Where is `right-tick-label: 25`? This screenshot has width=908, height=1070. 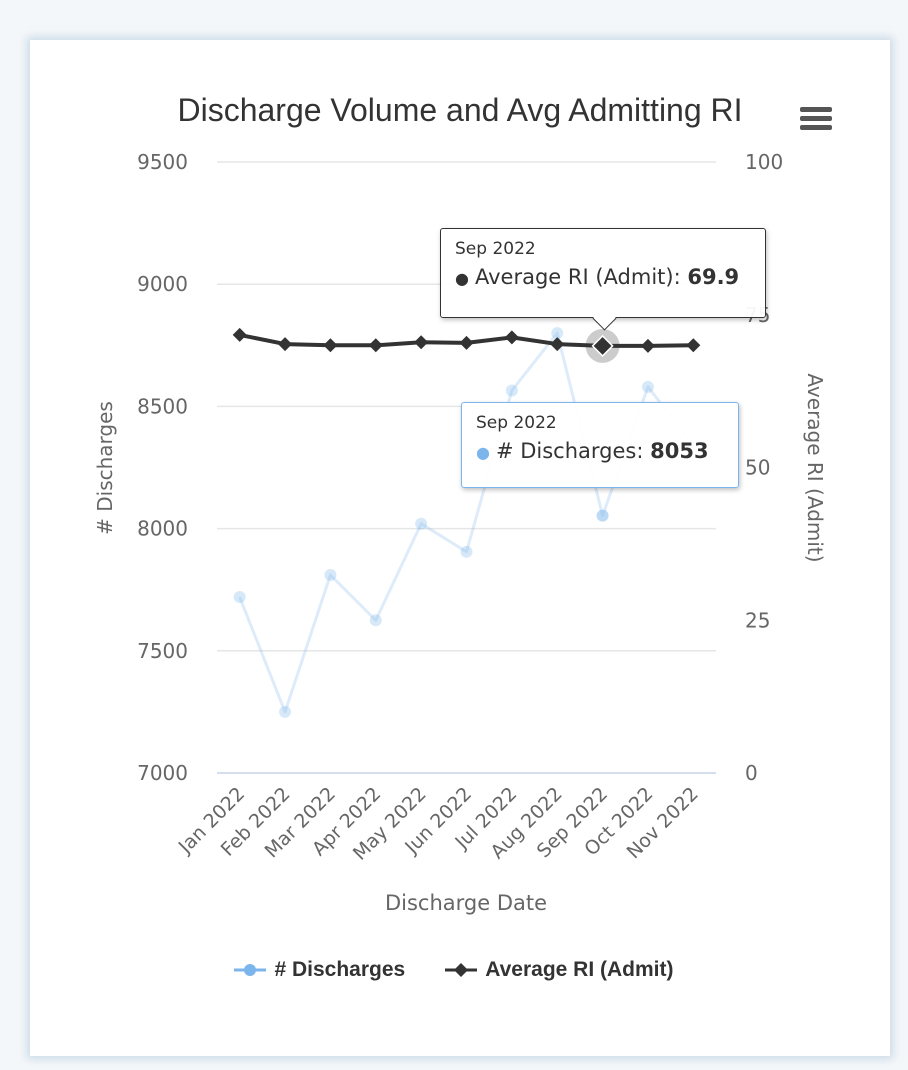
right-tick-label: 25 is located at coordinates (757, 620).